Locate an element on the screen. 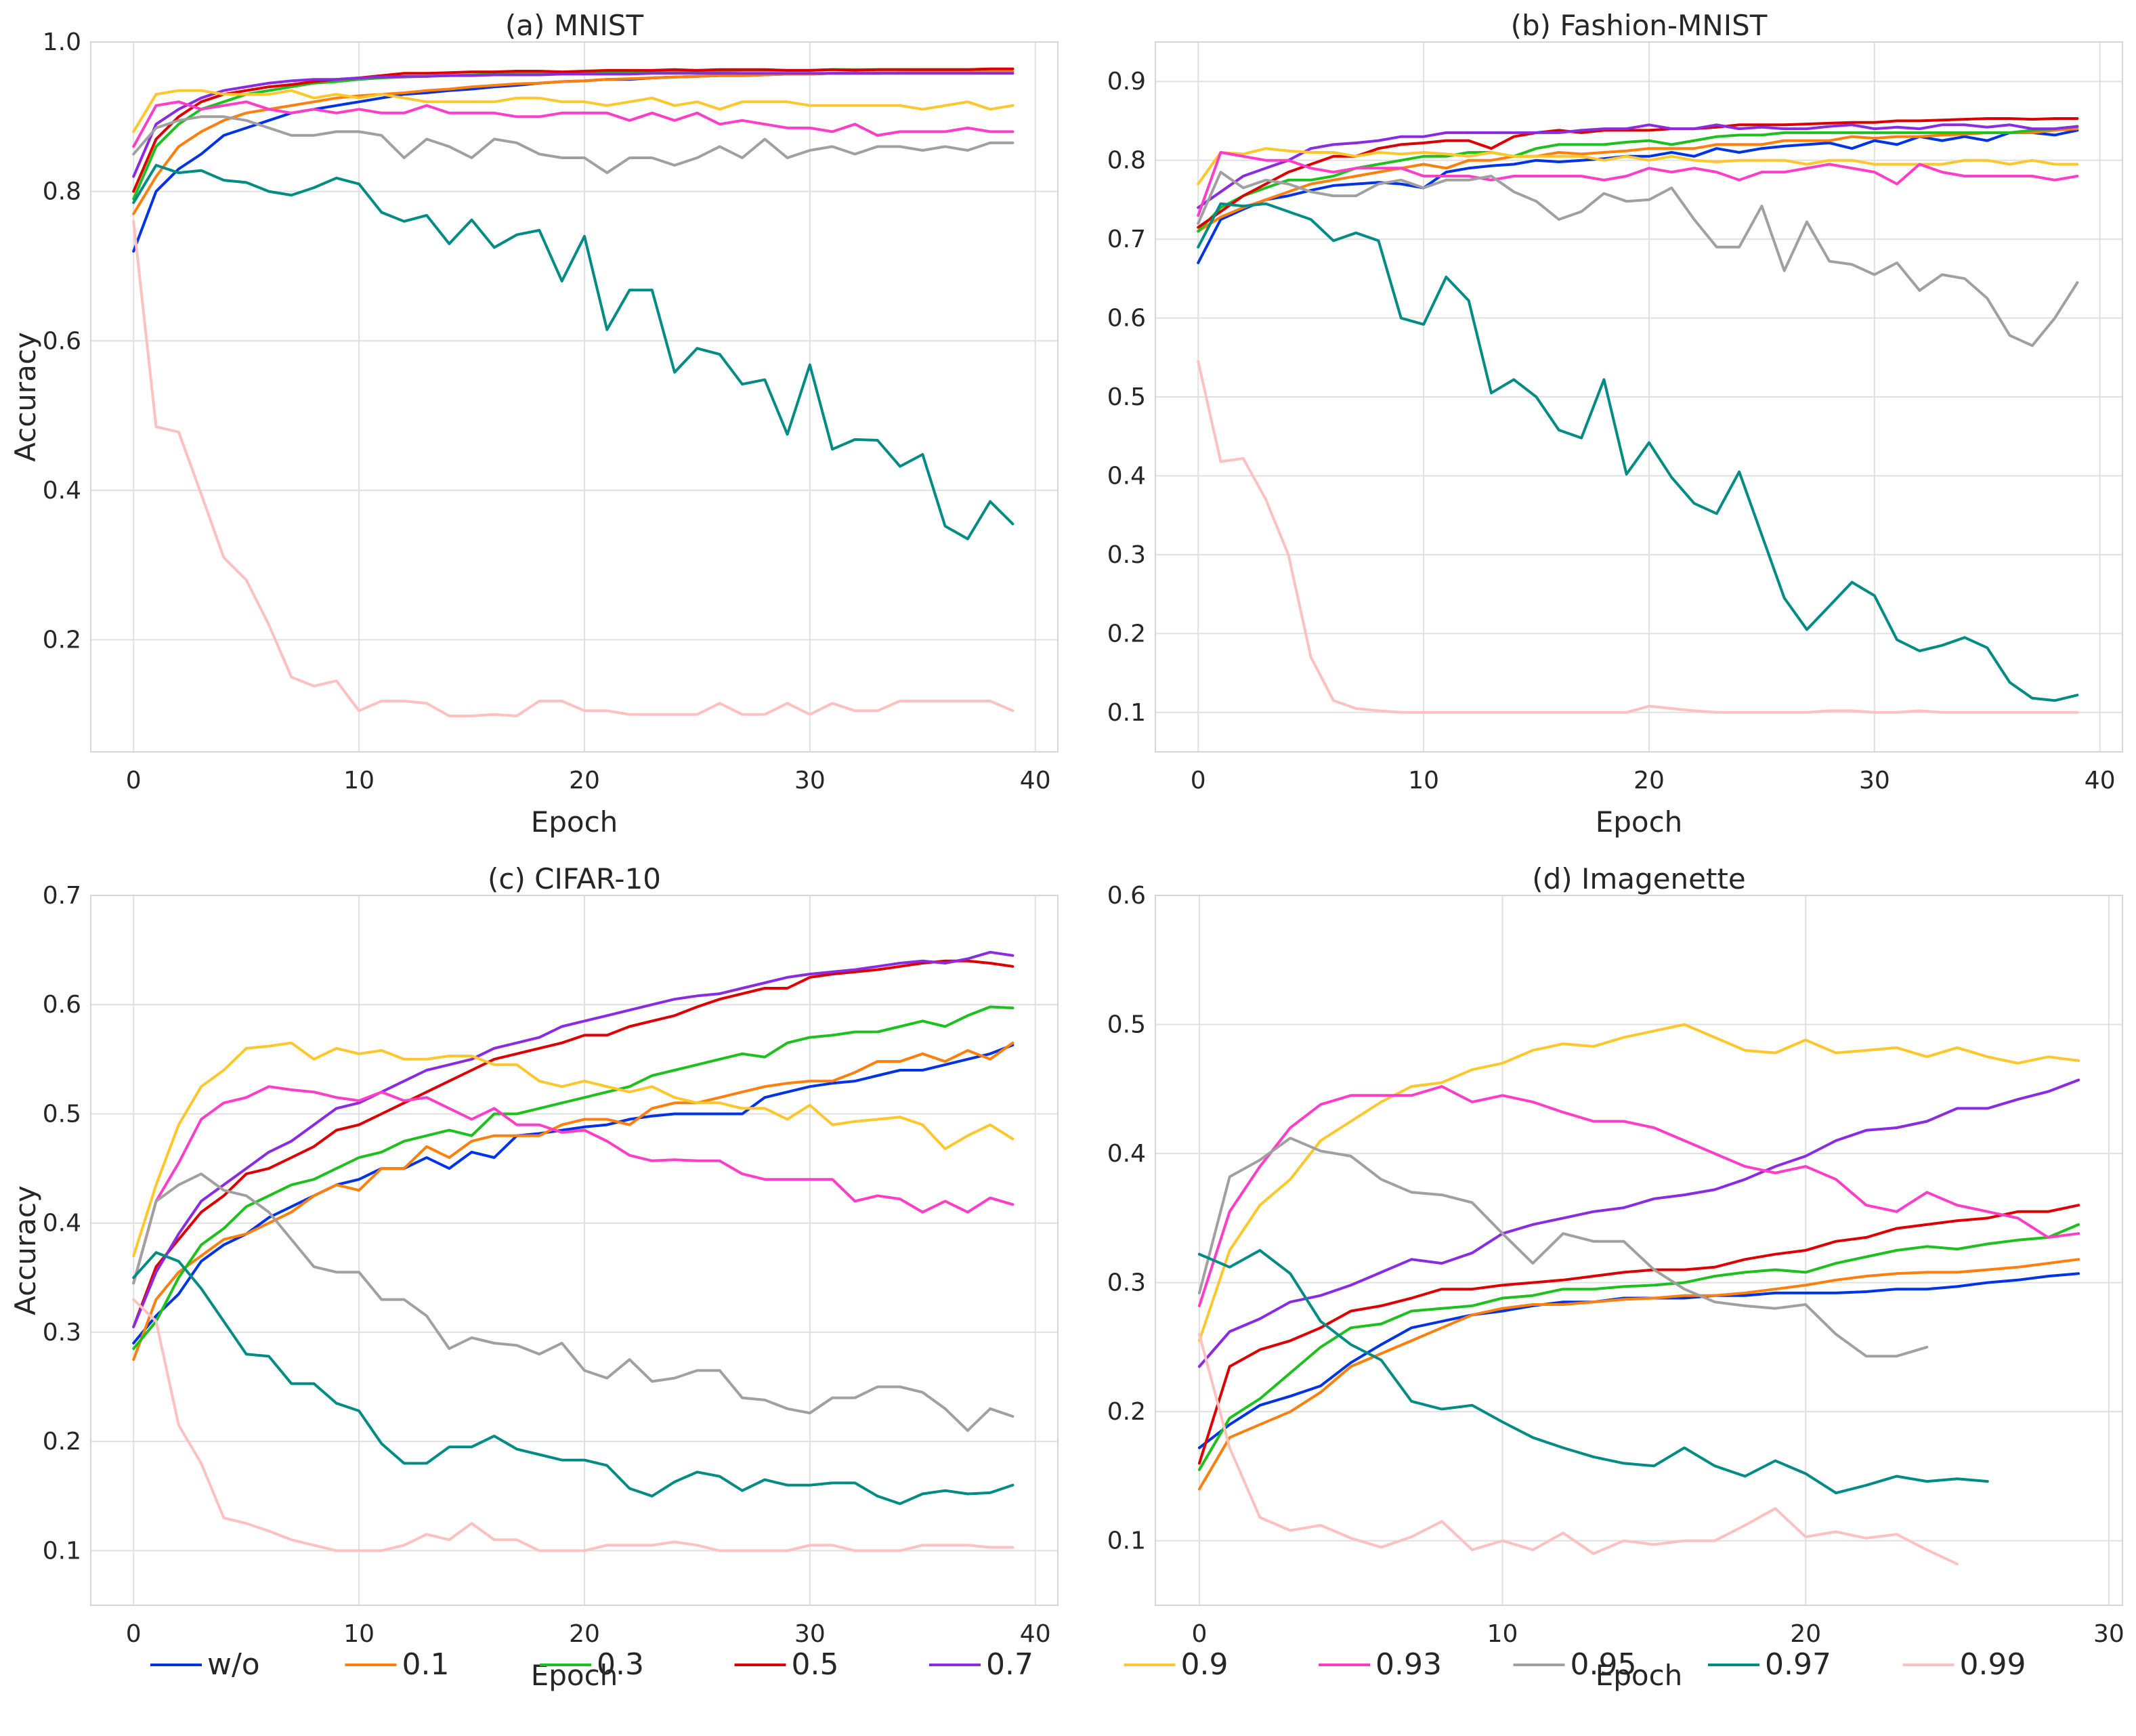 The height and width of the screenshot is (1736, 2136). legend-label: 0.3 is located at coordinates (620, 1664).